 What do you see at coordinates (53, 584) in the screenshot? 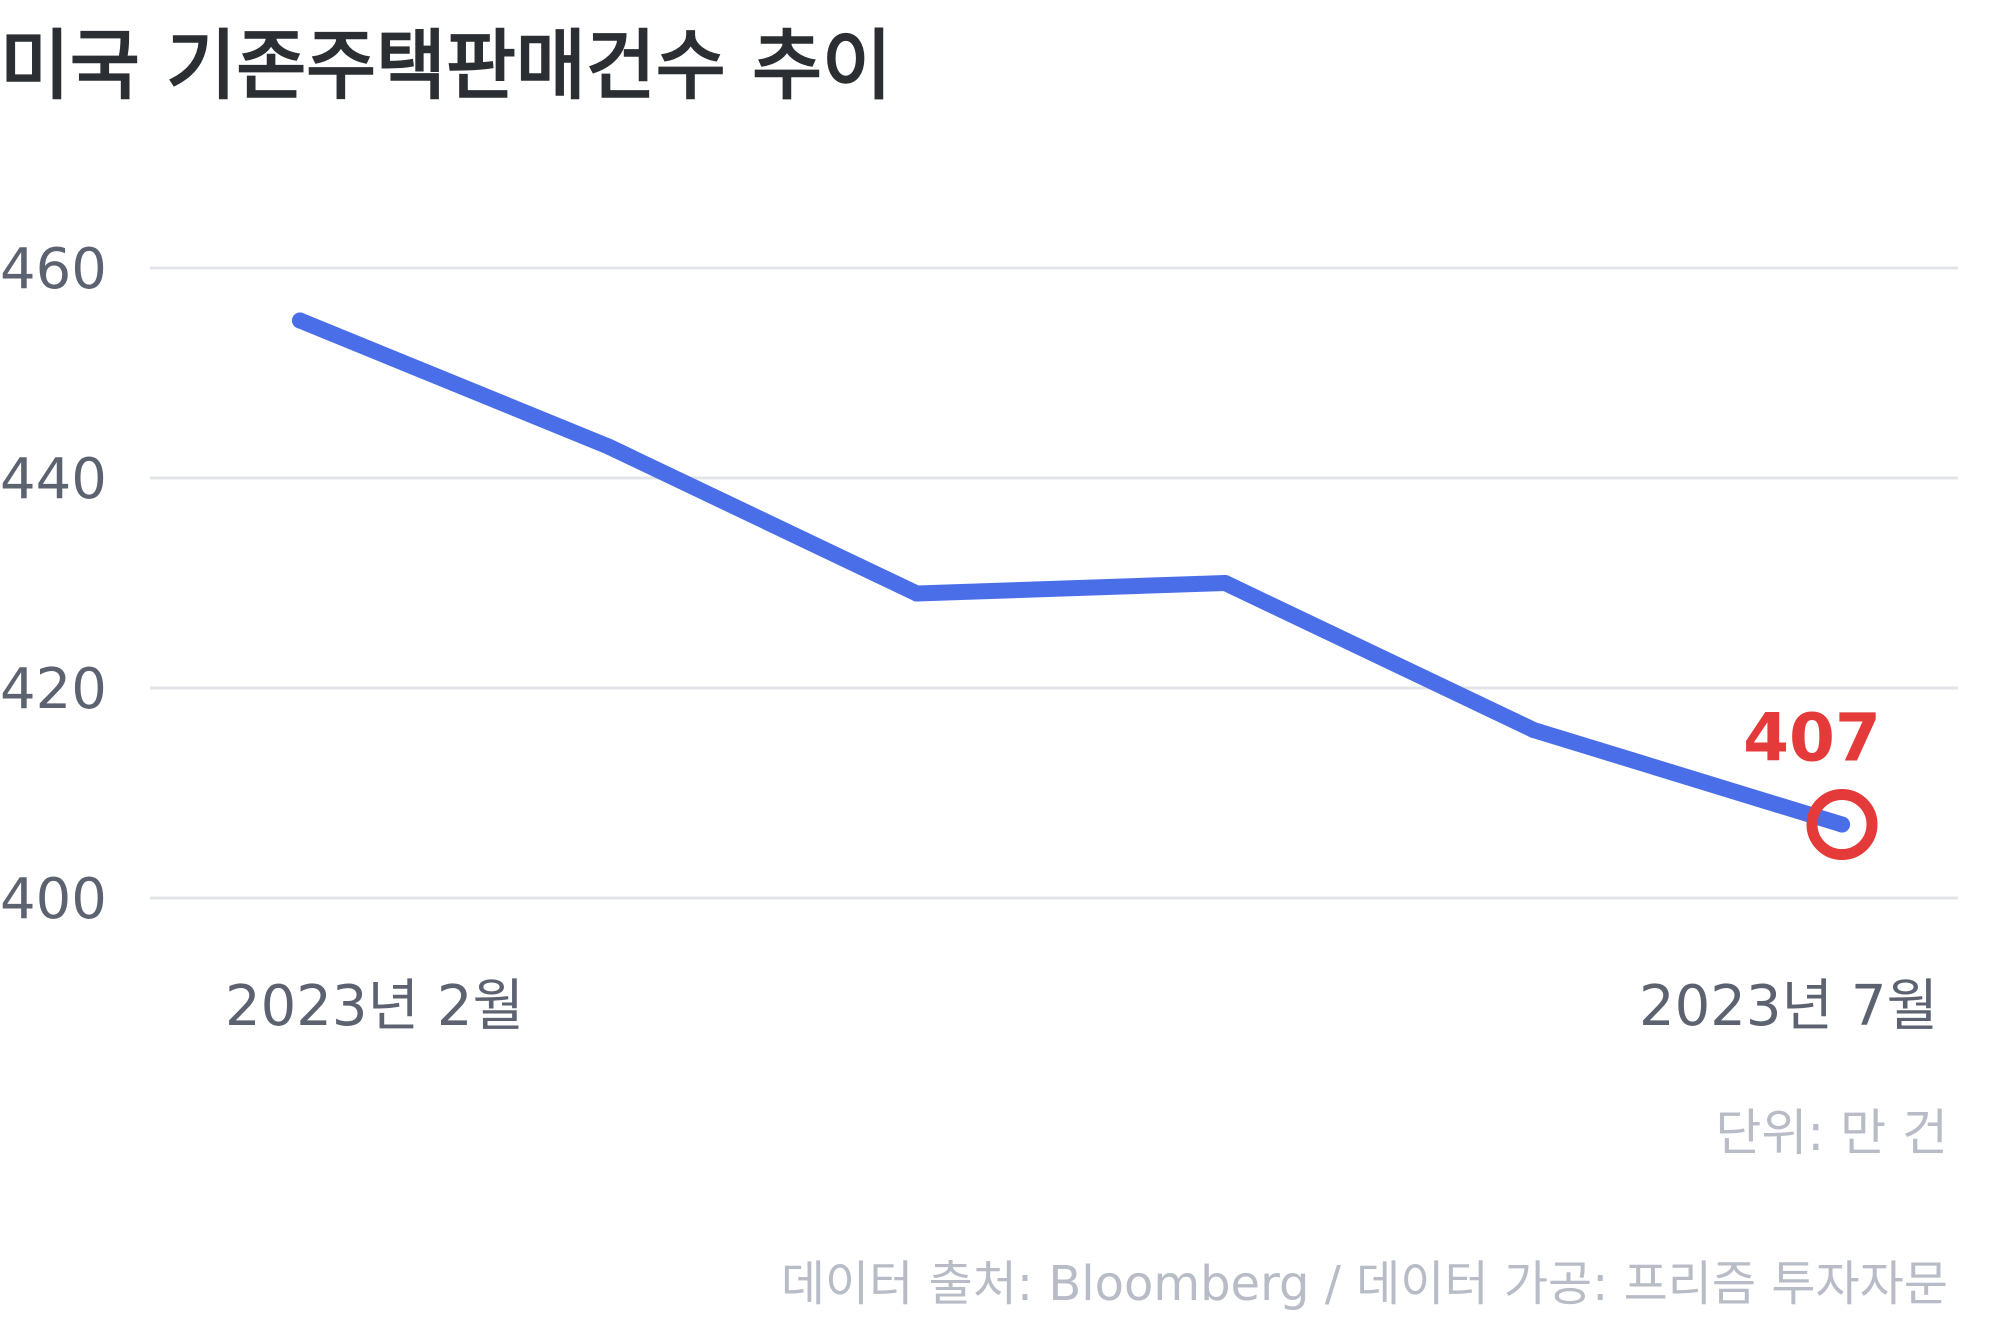
I see `y-axis-ticks: 400 420 440 460` at bounding box center [53, 584].